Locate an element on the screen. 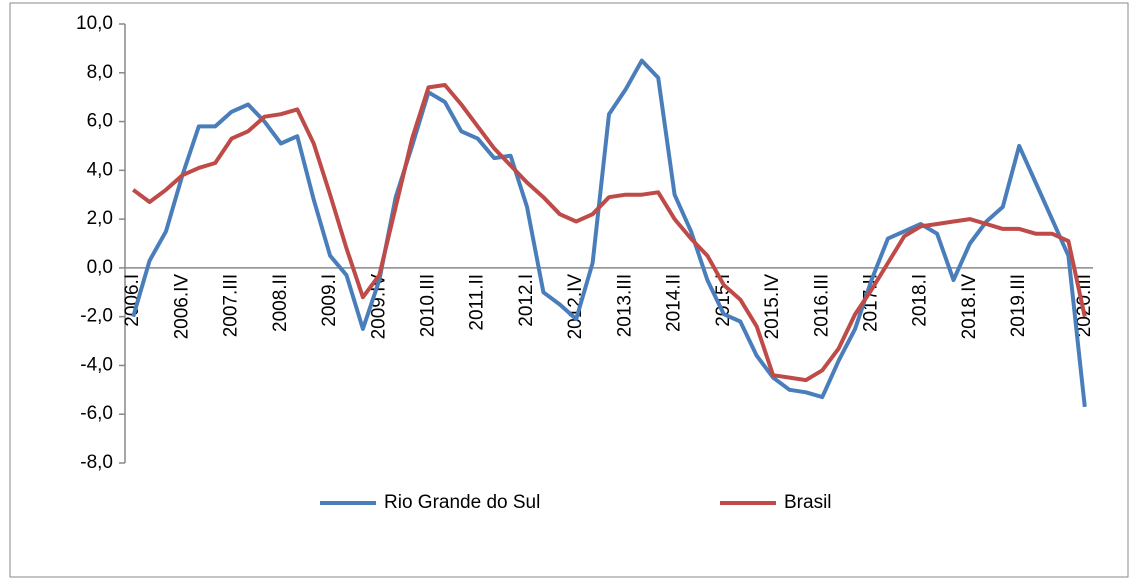 The width and height of the screenshot is (1134, 579). y-tick-label: 10,0 is located at coordinates (94, 23).